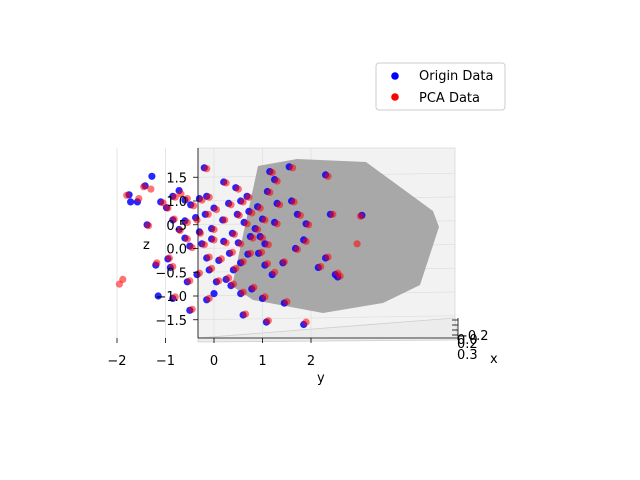  What do you see at coordinates (116, 361) in the screenshot?
I see `y-tick-label: −2` at bounding box center [116, 361].